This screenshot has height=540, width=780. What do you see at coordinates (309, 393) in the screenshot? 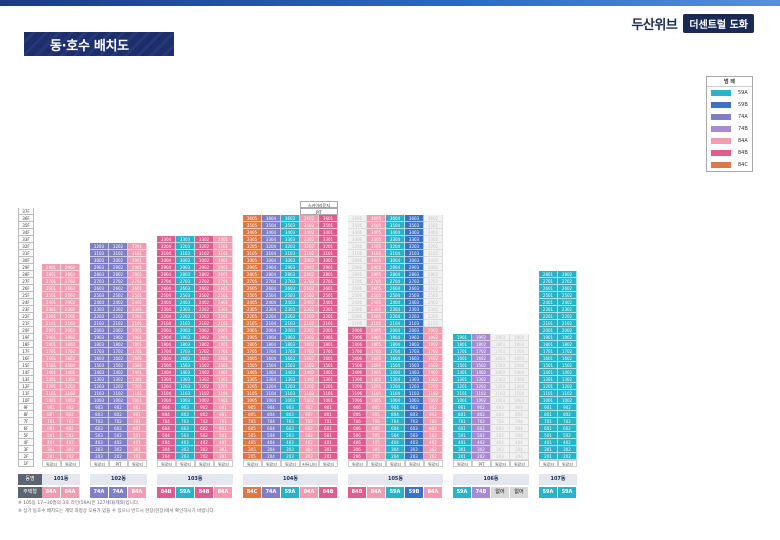
I see `unit-cell: 1102` at bounding box center [309, 393].